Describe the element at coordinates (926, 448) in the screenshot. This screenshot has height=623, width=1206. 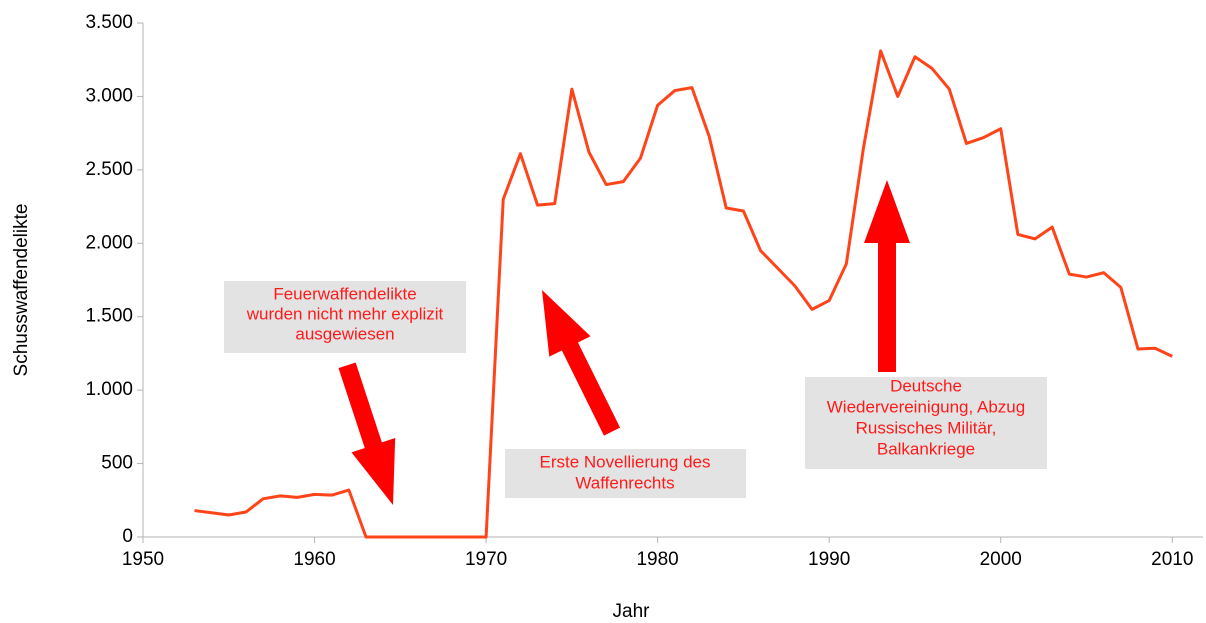
I see `annotation-text: Balkankriege` at that location.